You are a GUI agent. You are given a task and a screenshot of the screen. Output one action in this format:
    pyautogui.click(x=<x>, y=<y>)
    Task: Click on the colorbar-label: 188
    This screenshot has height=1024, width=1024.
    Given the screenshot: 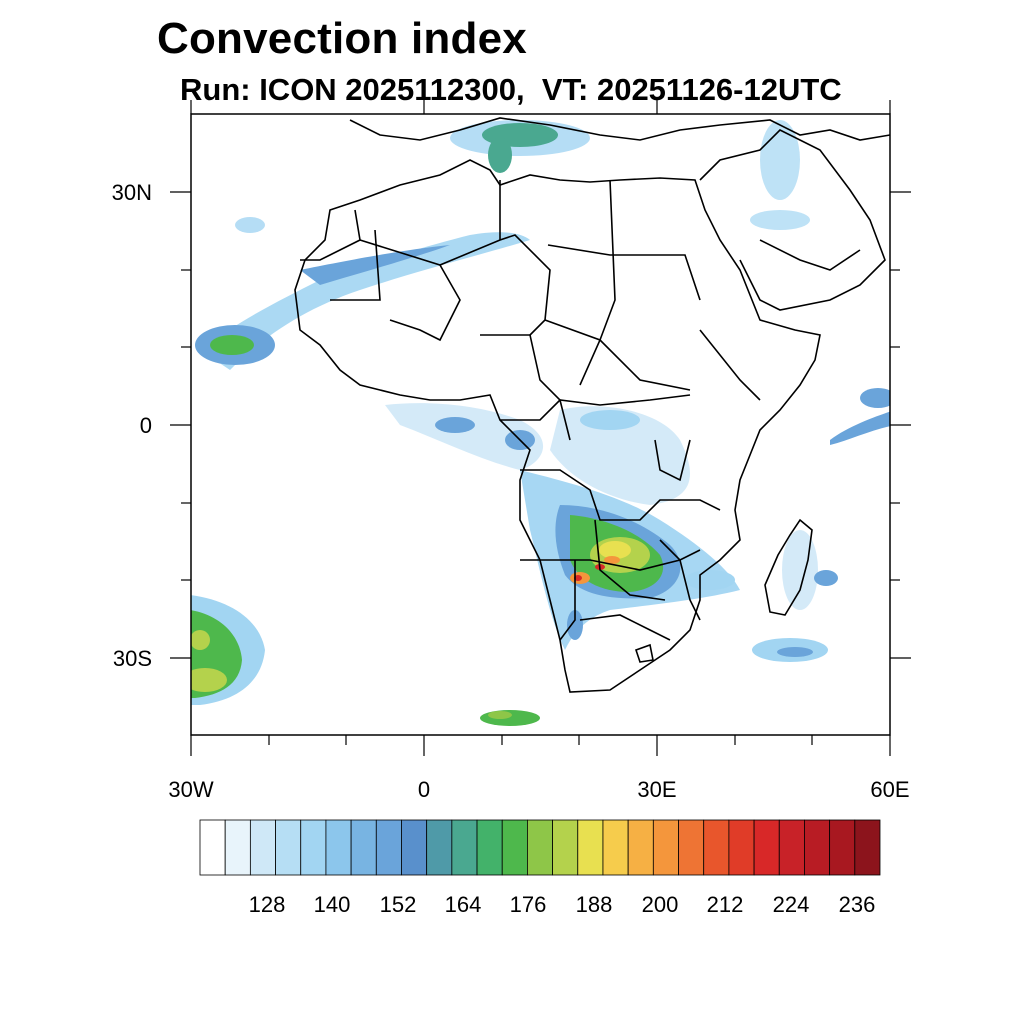 What is the action you would take?
    pyautogui.click(x=594, y=904)
    